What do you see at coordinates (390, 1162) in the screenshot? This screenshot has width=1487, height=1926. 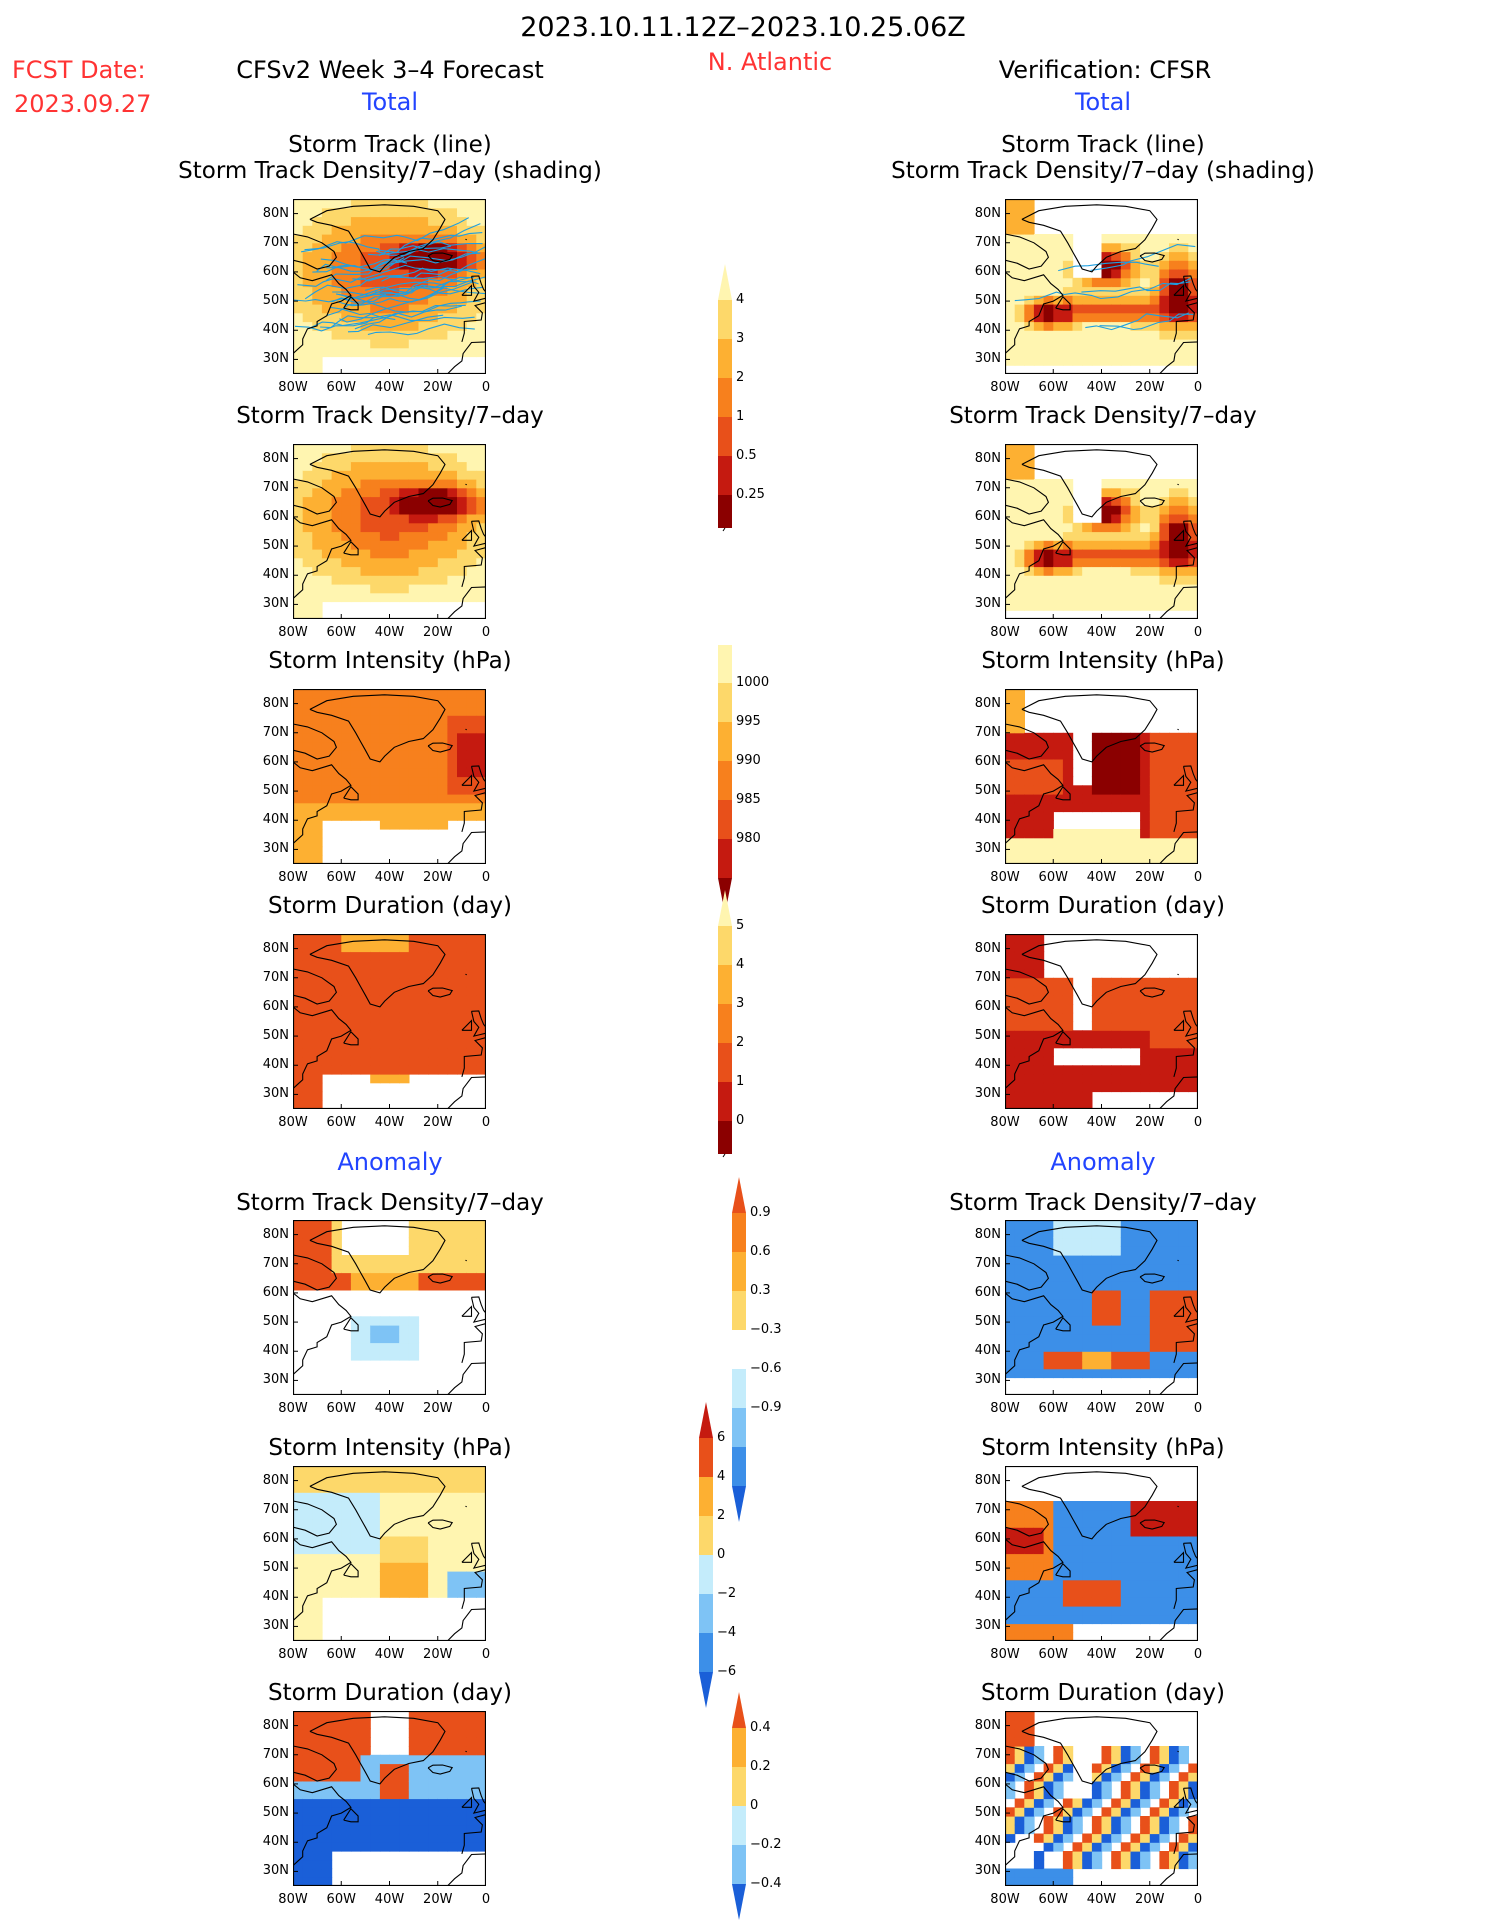 I see `left-anomaly-label: Anomaly` at bounding box center [390, 1162].